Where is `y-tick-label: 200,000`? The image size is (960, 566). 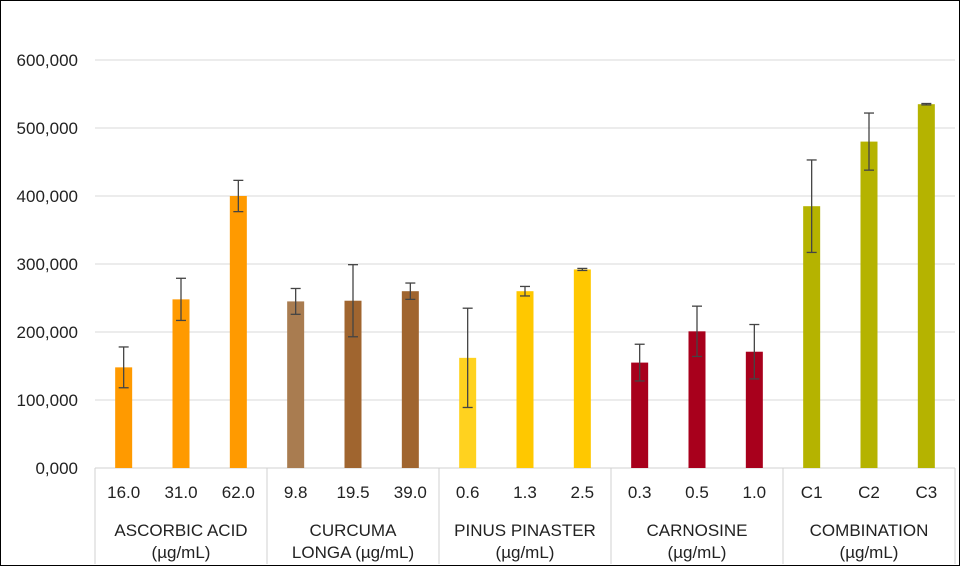
y-tick-label: 200,000 is located at coordinates (47, 332).